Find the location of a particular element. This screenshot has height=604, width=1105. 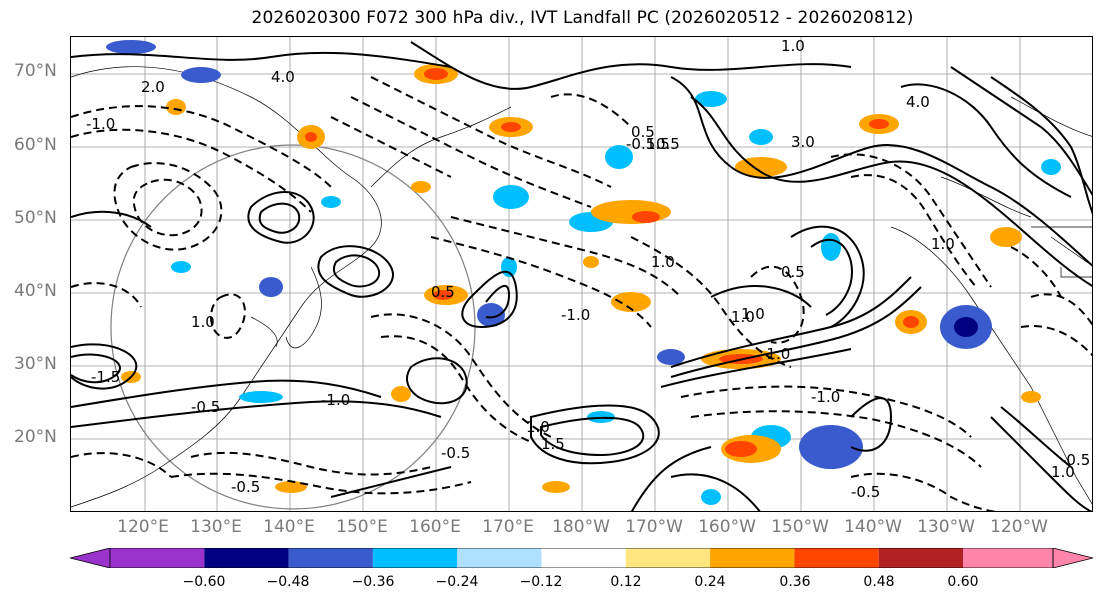

colorbar is located at coordinates (581, 558).